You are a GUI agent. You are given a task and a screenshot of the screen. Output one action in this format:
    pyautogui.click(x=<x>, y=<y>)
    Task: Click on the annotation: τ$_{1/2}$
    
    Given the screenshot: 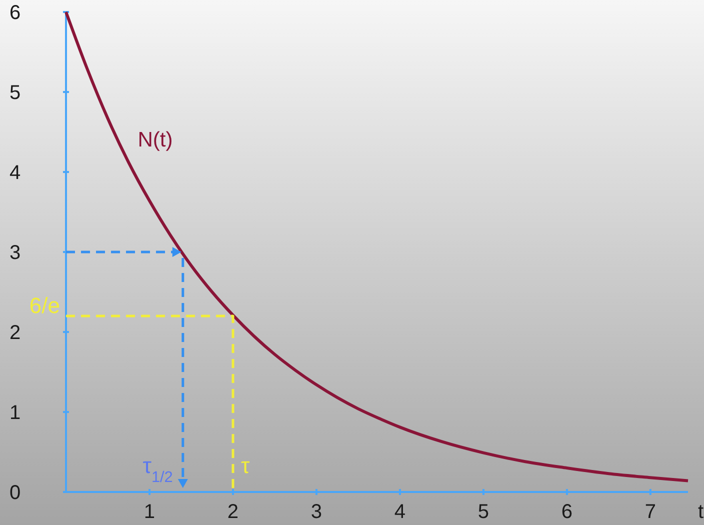 What is the action you would take?
    pyautogui.click(x=157, y=469)
    